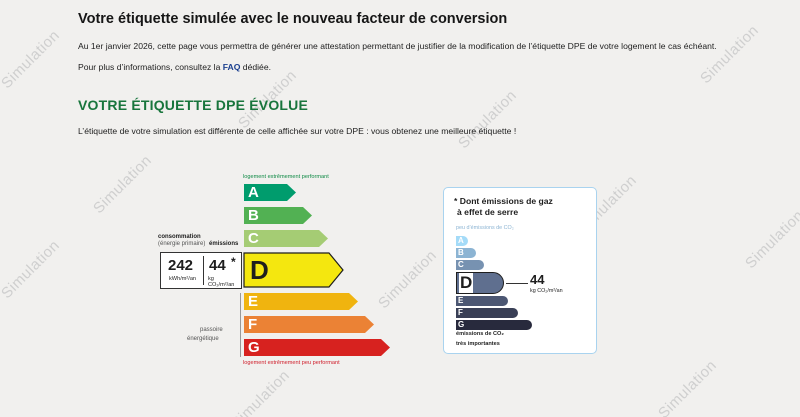 Image resolution: width=800 pixels, height=417 pixels. I want to click on divider, so click(203, 270).